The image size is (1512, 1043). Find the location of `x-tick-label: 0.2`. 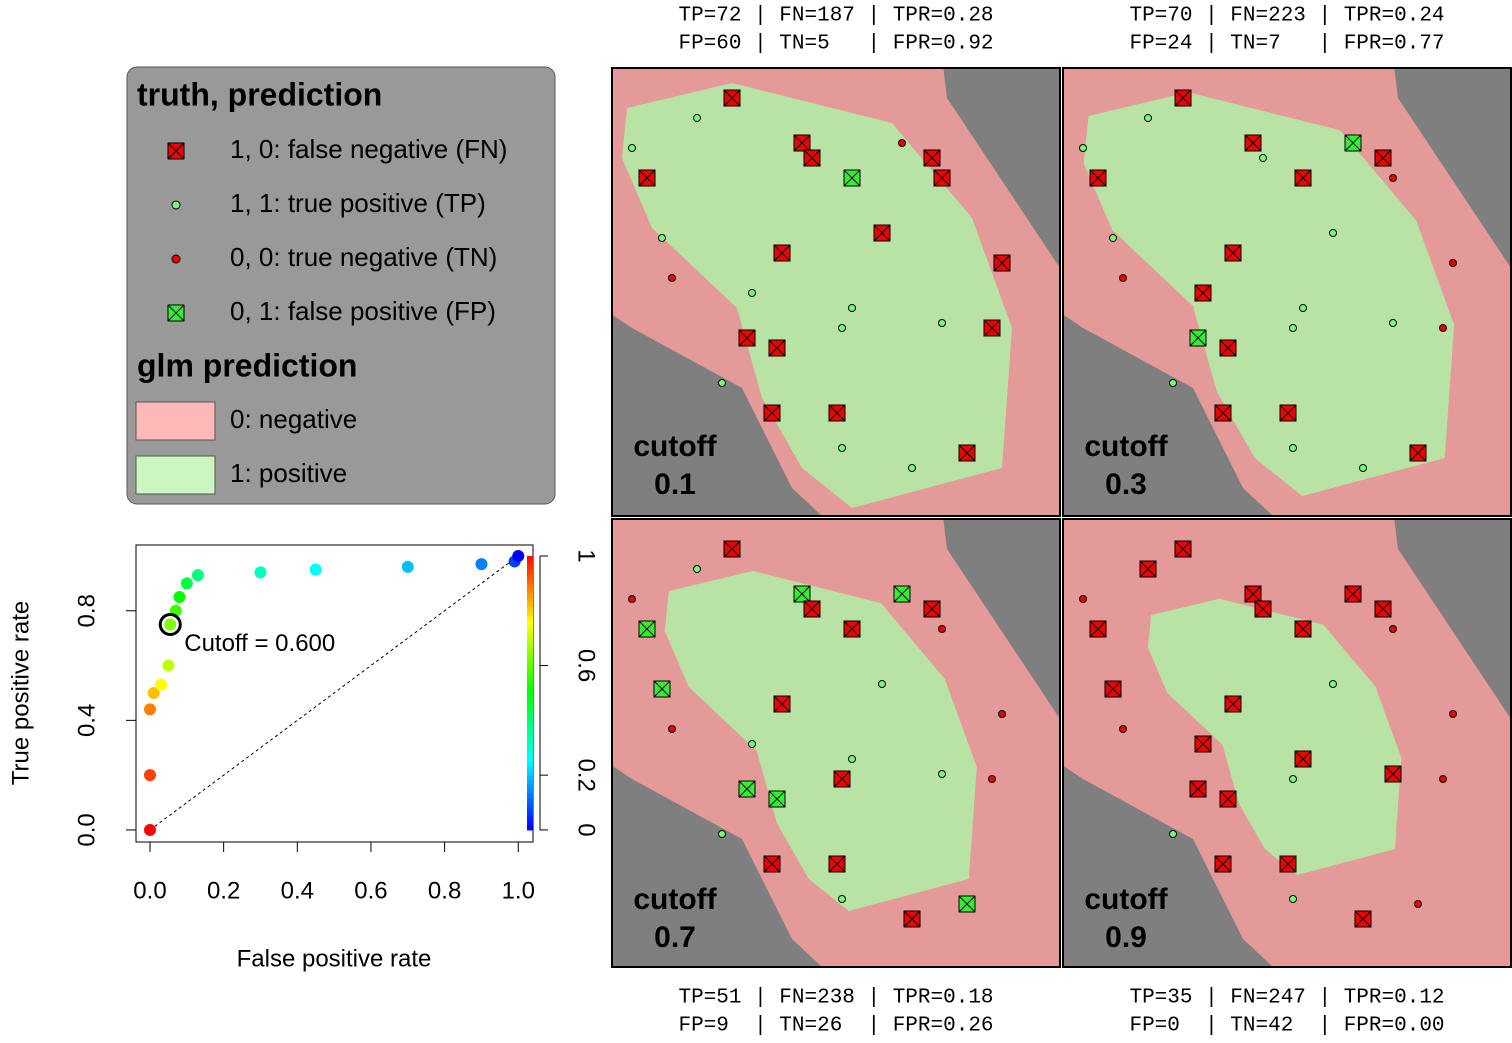

x-tick-label: 0.2 is located at coordinates (223, 890).